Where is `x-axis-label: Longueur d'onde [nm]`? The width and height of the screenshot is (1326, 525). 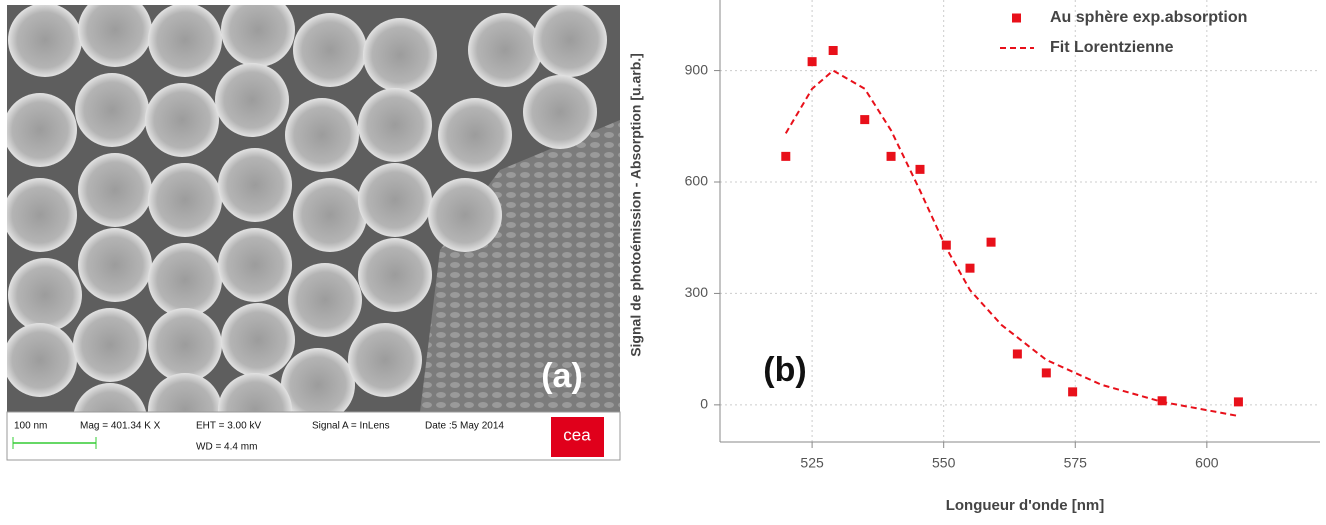 x-axis-label: Longueur d'onde [nm] is located at coordinates (1025, 505).